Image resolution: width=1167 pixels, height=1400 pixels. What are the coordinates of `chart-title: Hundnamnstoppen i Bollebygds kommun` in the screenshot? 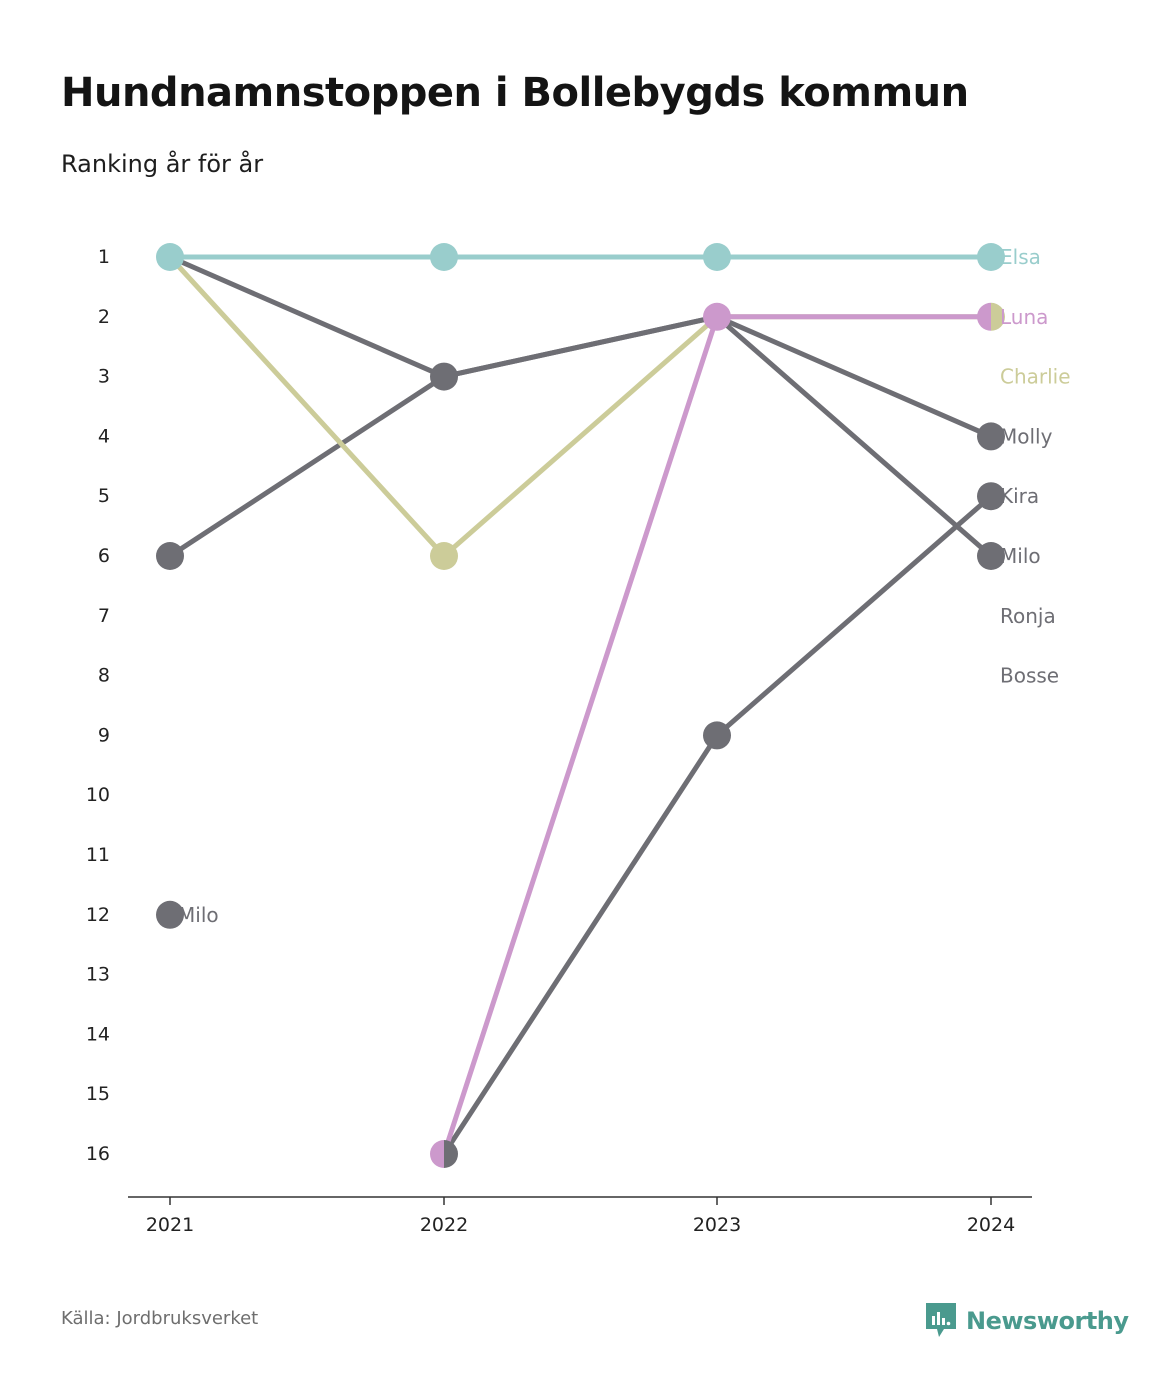 It's located at (515, 93).